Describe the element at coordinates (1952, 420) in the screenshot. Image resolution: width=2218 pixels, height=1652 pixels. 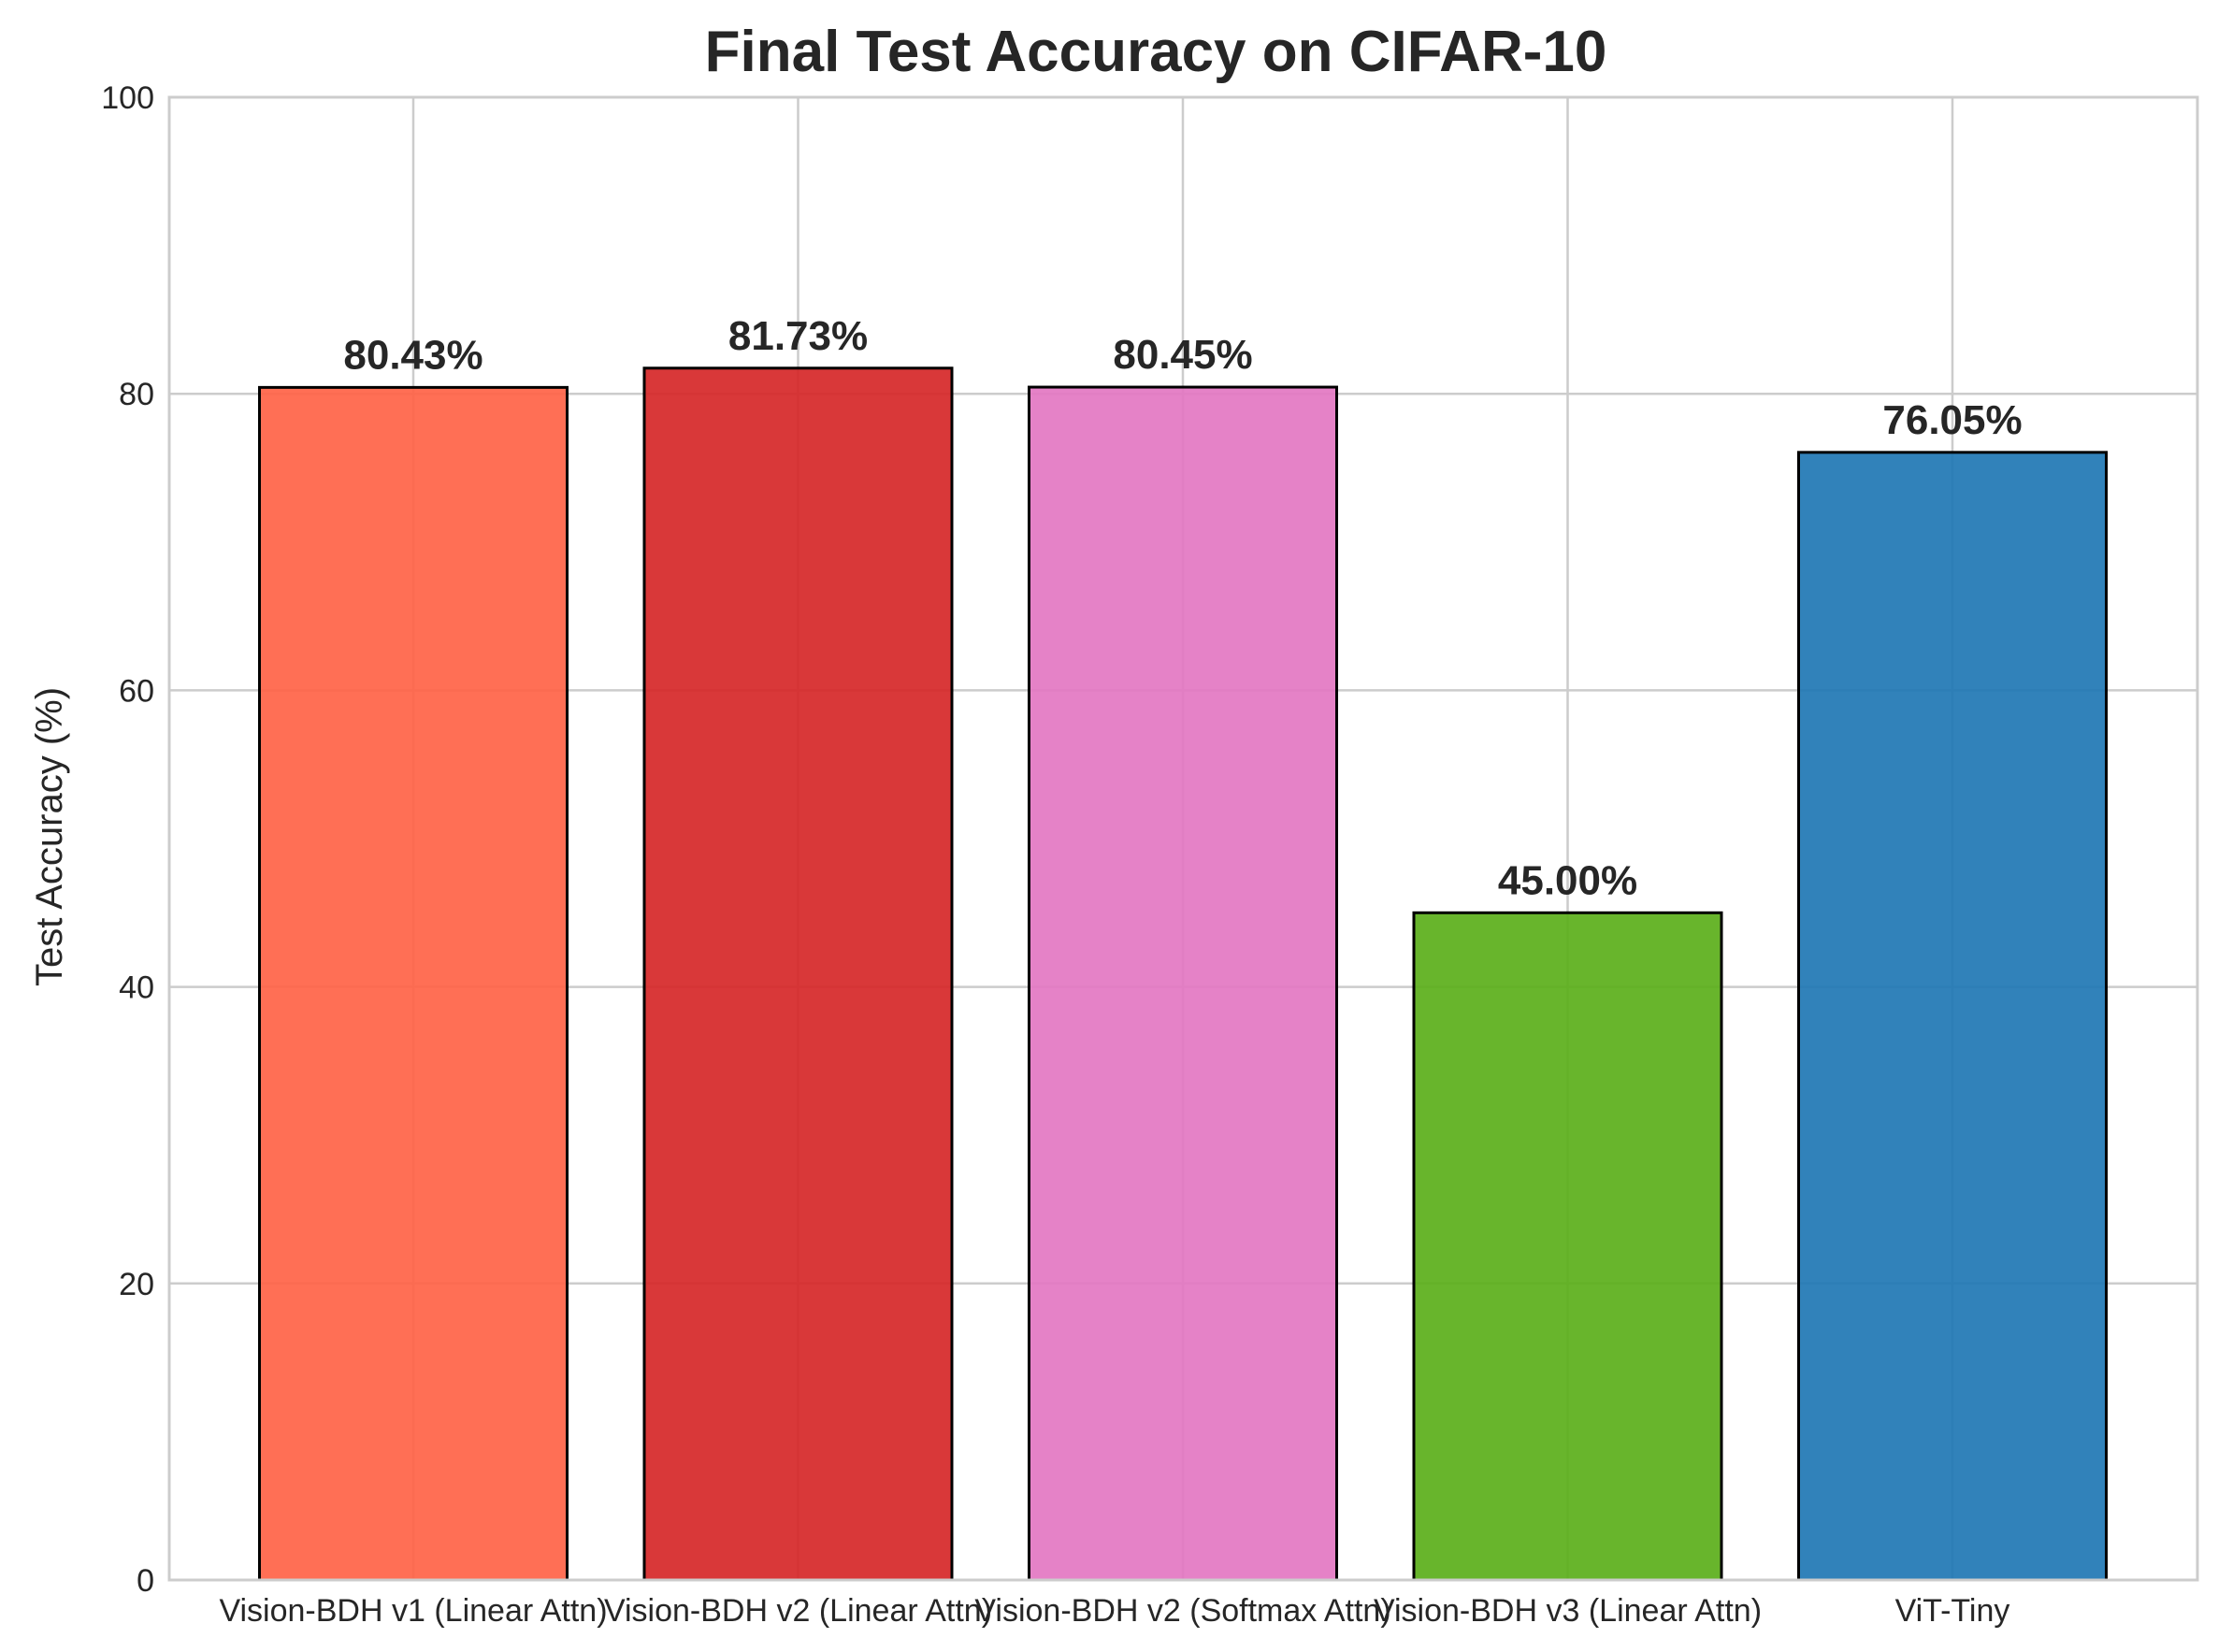
I see `bar-value-label: 76.05%` at that location.